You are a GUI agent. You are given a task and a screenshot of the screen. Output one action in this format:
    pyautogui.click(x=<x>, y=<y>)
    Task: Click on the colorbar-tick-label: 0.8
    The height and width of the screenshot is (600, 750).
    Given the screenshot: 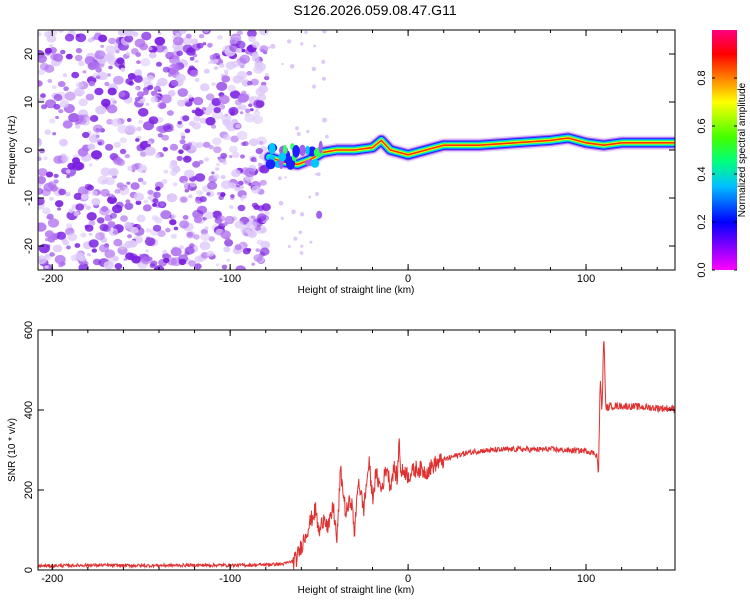 What is the action you would take?
    pyautogui.click(x=702, y=77)
    